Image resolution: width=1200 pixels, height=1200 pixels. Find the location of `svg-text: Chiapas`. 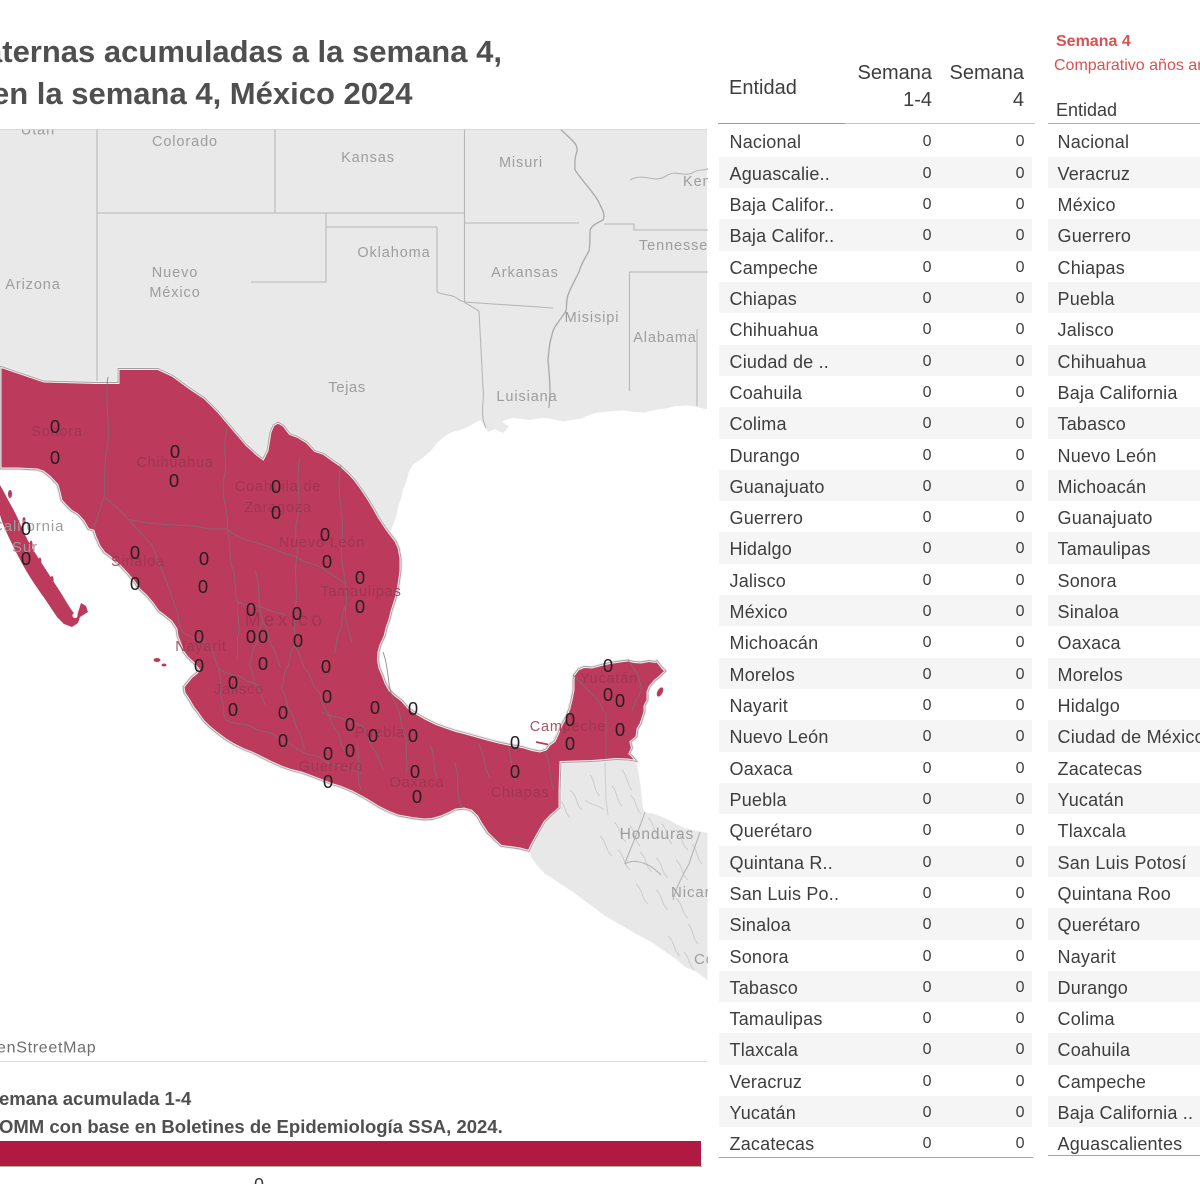

svg-text: Chiapas is located at coordinates (520, 793).